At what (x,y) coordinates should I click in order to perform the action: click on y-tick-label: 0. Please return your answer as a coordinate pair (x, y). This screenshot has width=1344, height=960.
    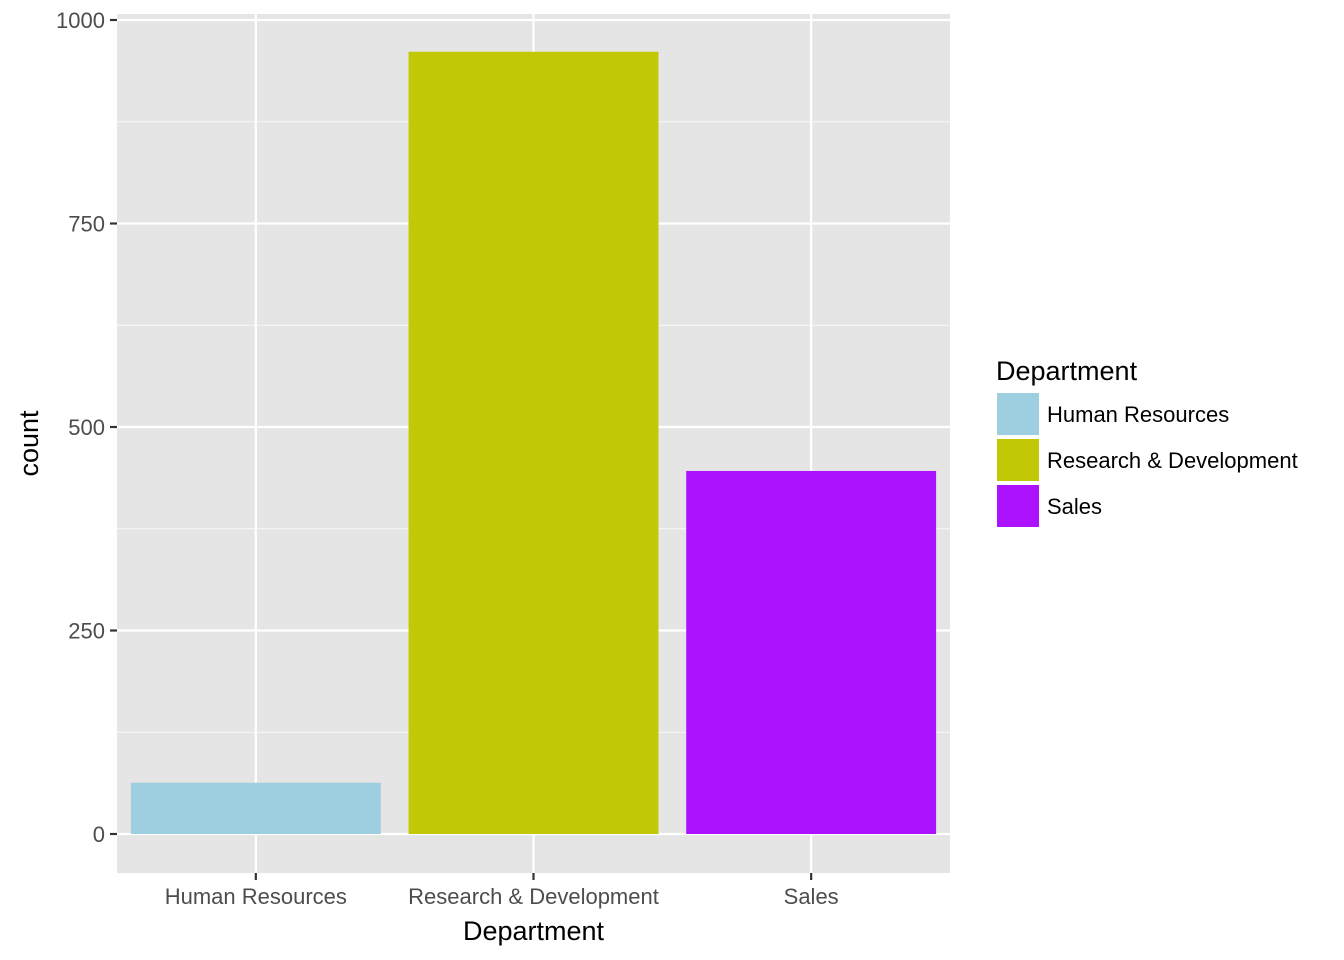
    Looking at the image, I should click on (99, 834).